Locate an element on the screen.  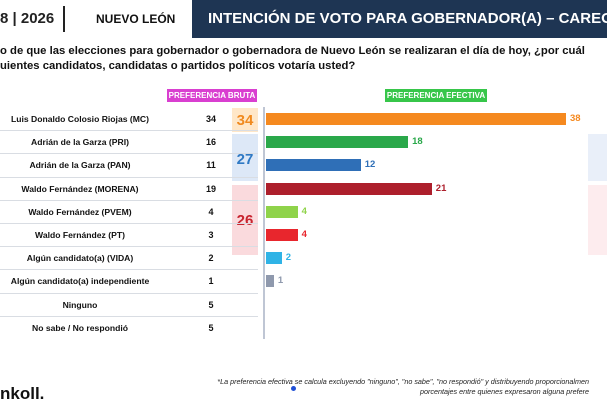
category-label: Waldo Fernández (PVEM) is located at coordinates (80, 211).